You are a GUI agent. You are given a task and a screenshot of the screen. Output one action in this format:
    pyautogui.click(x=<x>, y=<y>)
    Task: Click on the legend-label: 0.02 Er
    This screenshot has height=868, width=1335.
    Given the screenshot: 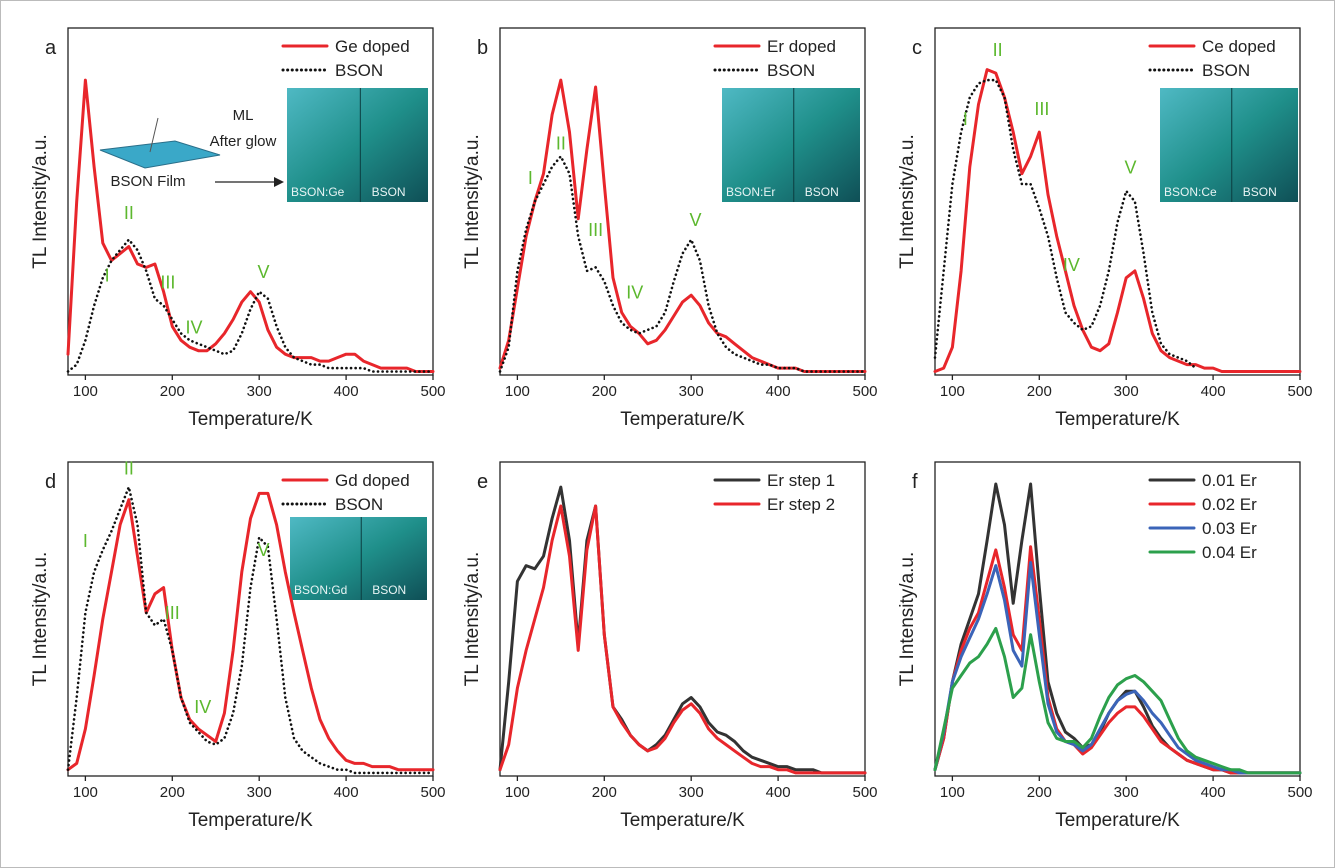 What is the action you would take?
    pyautogui.click(x=1229, y=504)
    